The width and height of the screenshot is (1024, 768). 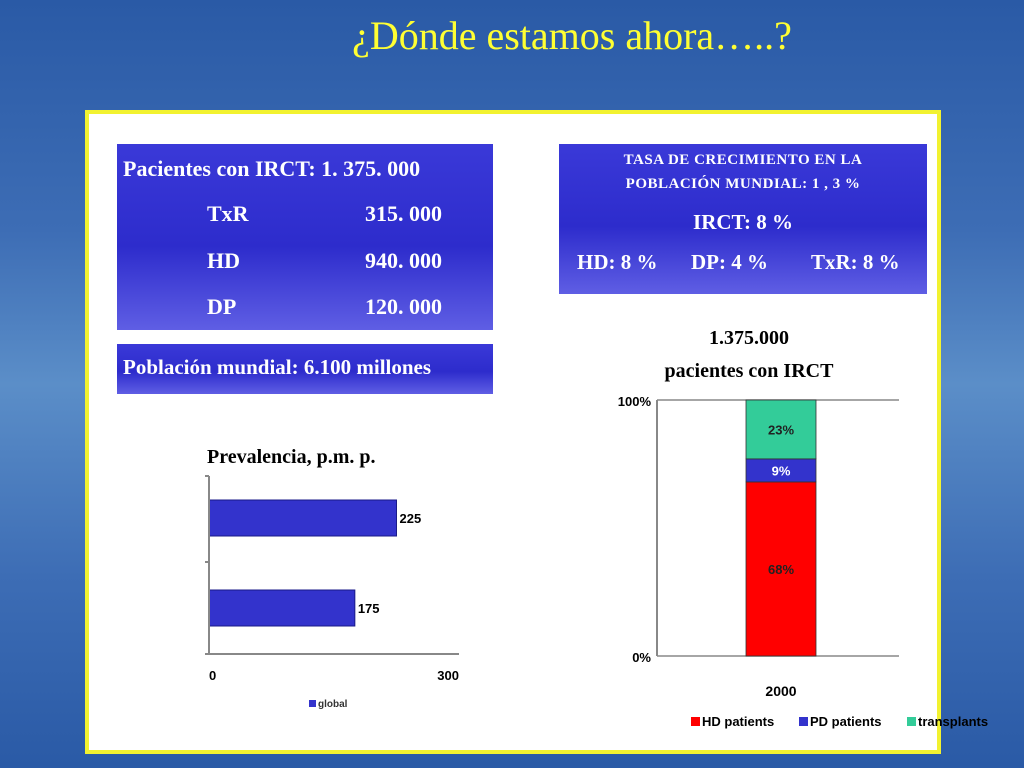 What do you see at coordinates (743, 184) in the screenshot?
I see `growth-line2: POBLACIÓN MUNDIAL: 1 , 3 %` at bounding box center [743, 184].